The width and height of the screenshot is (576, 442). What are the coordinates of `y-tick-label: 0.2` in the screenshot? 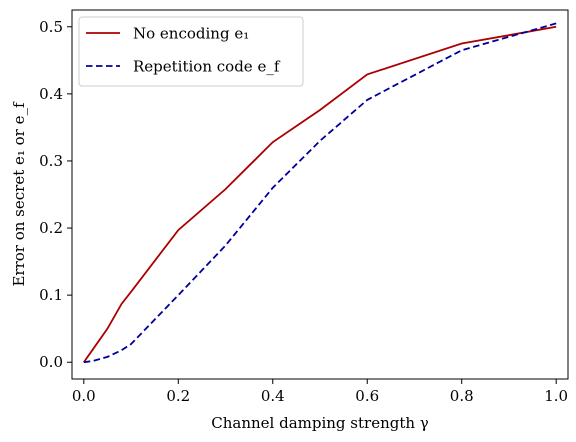 It's located at (51, 228).